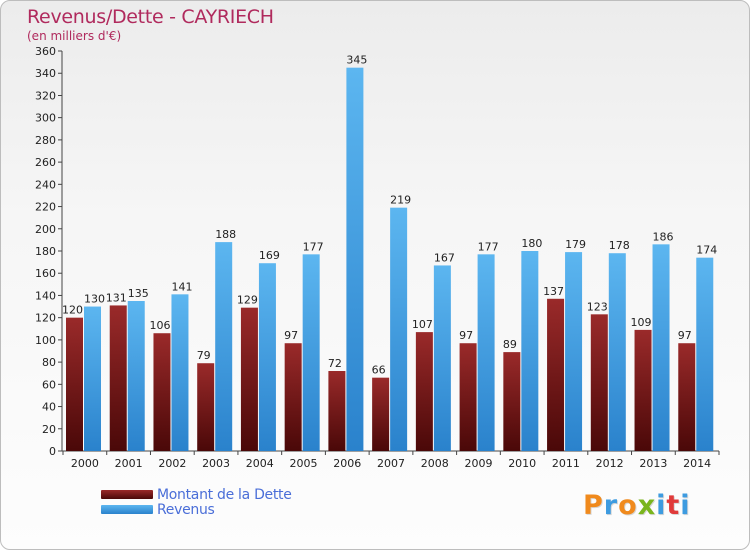  I want to click on data-label-revenus: 141, so click(181, 286).